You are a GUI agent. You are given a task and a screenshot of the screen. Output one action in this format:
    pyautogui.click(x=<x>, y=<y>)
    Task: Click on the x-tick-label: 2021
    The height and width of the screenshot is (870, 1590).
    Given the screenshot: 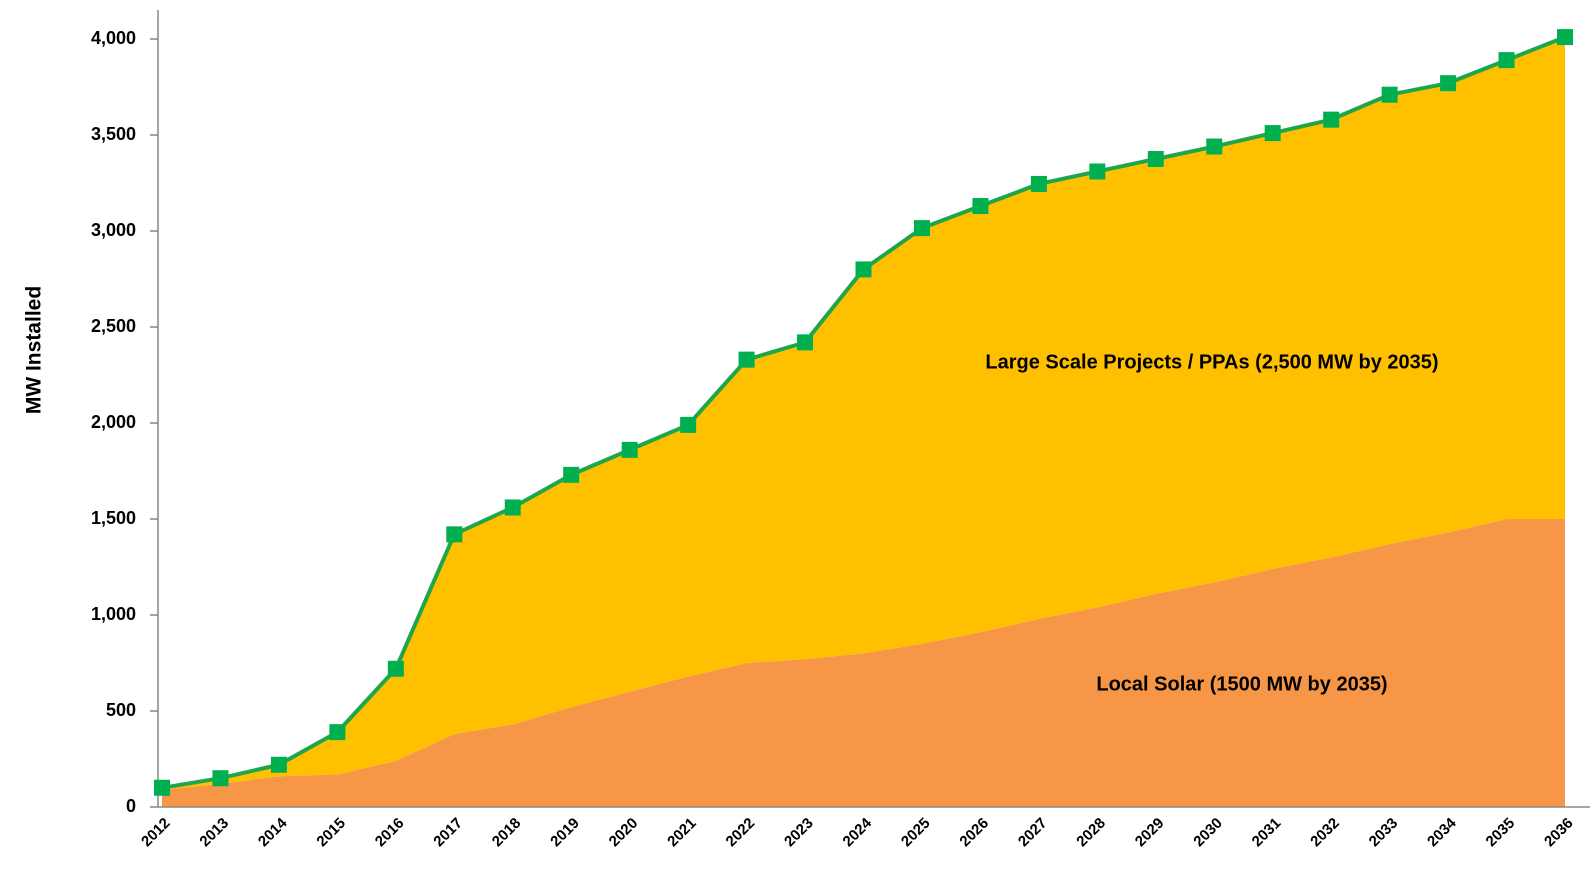 What is the action you would take?
    pyautogui.click(x=682, y=833)
    